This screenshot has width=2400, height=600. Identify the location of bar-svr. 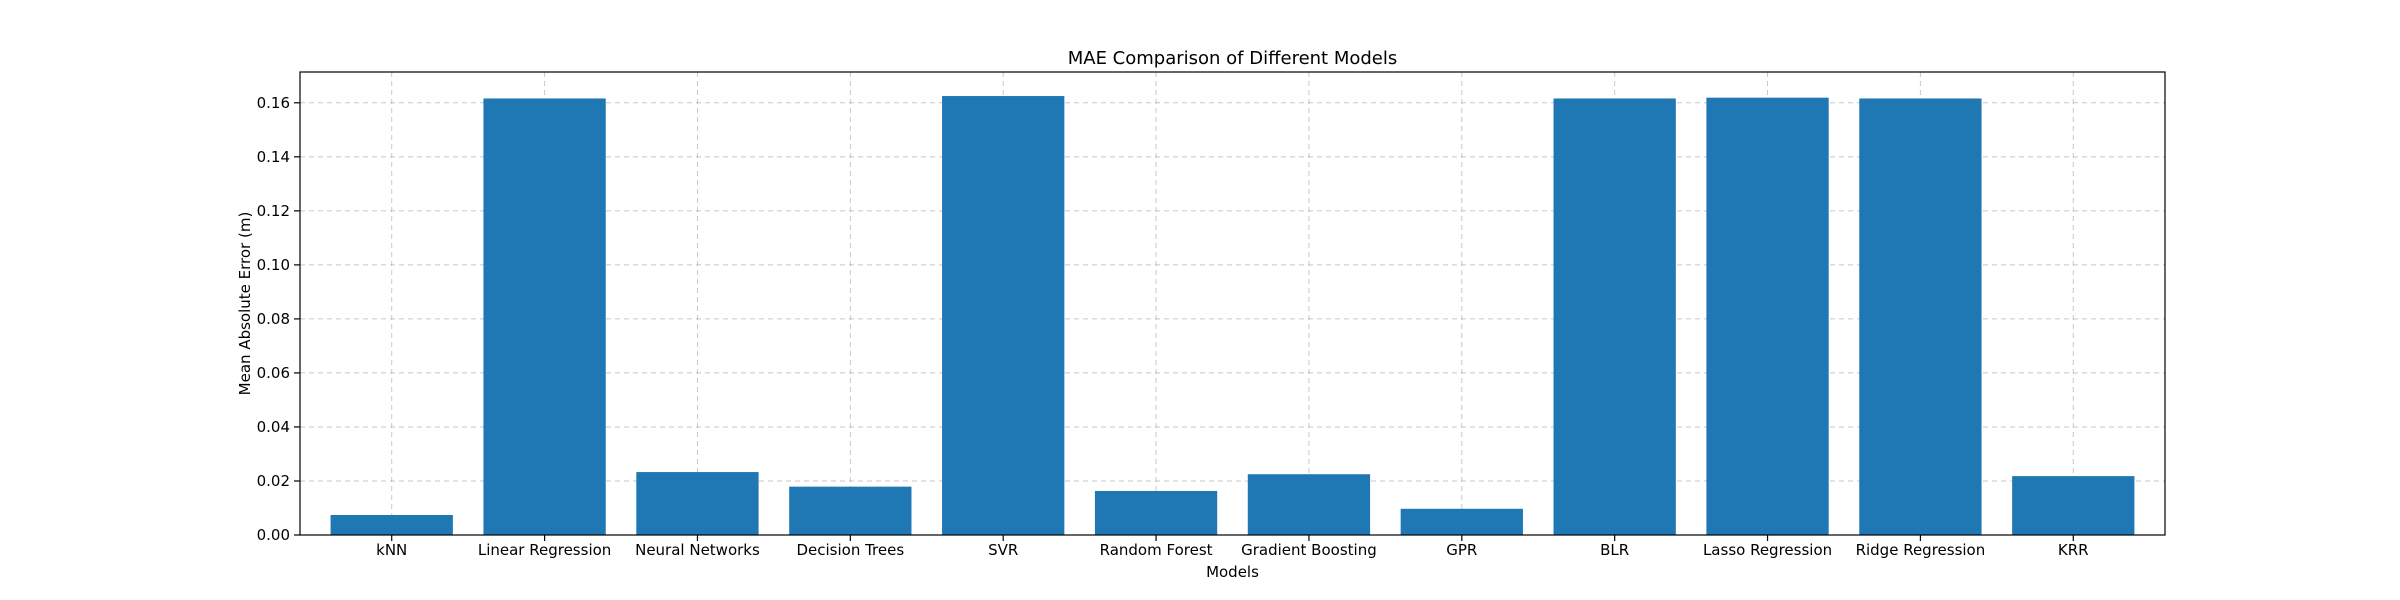
(1003, 316).